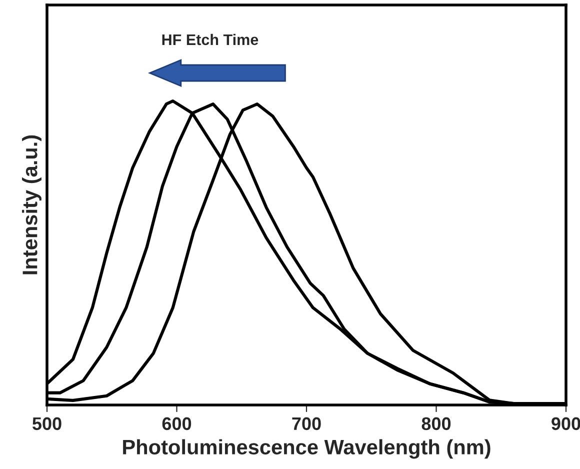 The height and width of the screenshot is (469, 580). I want to click on y-axis-title: Intensity (a.u.), so click(32, 204).